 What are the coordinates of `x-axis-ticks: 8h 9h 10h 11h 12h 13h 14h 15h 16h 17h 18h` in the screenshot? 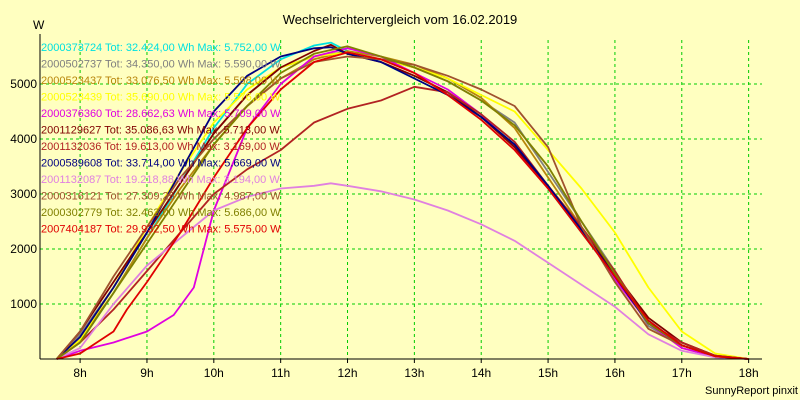 It's located at (416, 369).